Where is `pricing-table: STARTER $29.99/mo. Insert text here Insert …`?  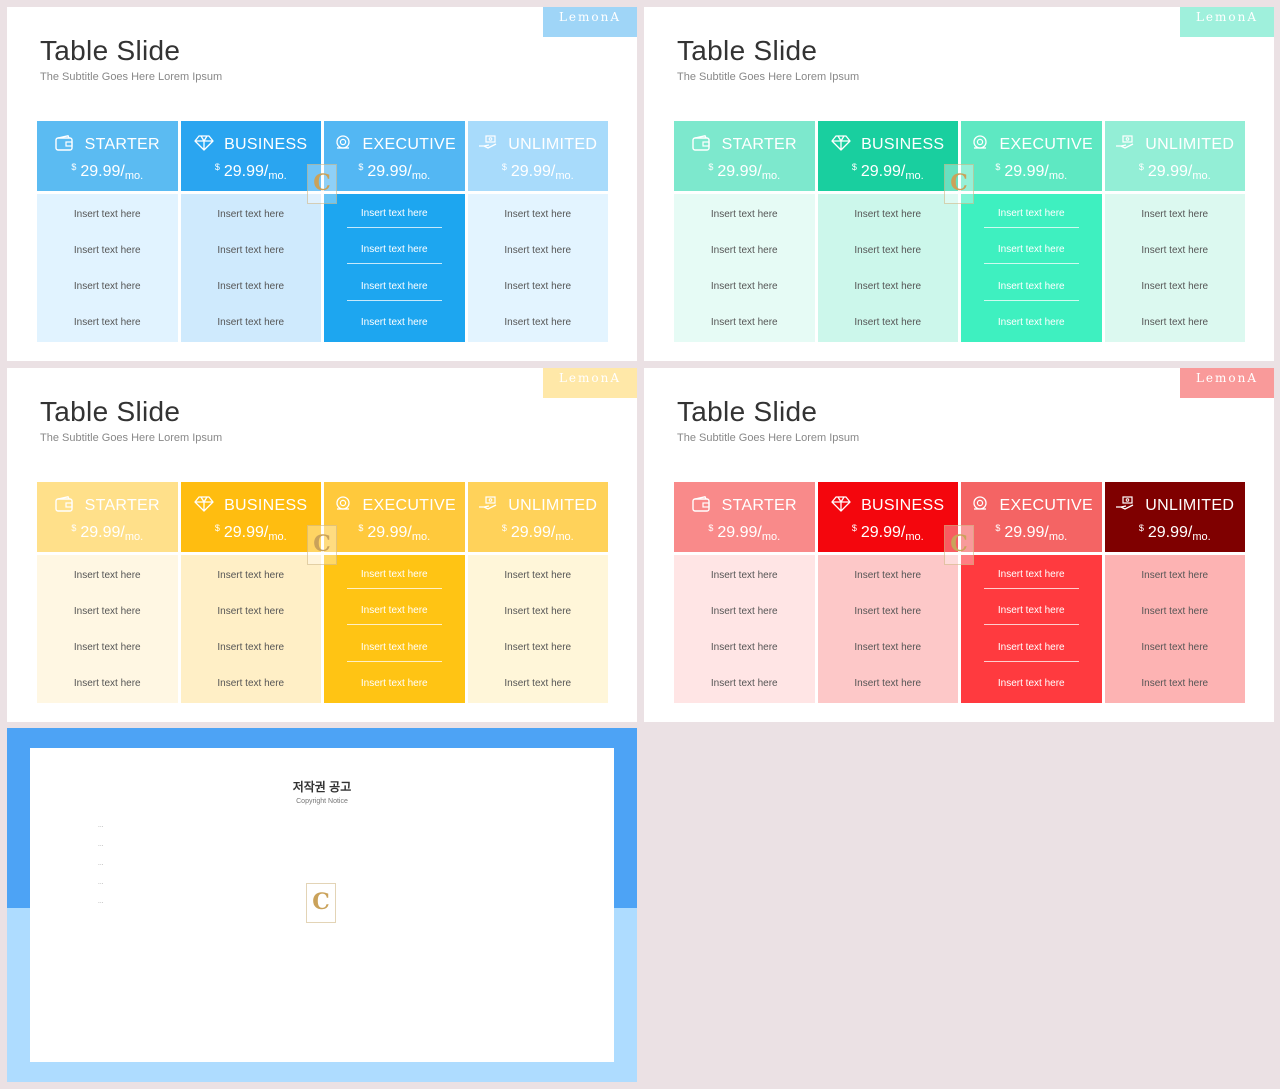 pricing-table: STARTER $29.99/mo. Insert text here Insert … is located at coordinates (322, 231).